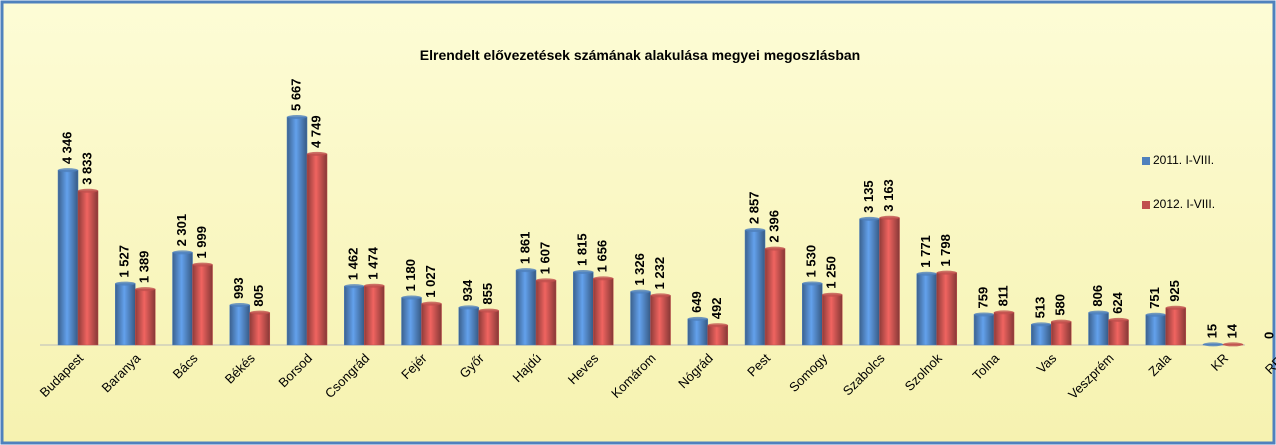 This screenshot has height=445, width=1276. Describe the element at coordinates (66, 148) in the screenshot. I see `data-label: 4 346` at that location.